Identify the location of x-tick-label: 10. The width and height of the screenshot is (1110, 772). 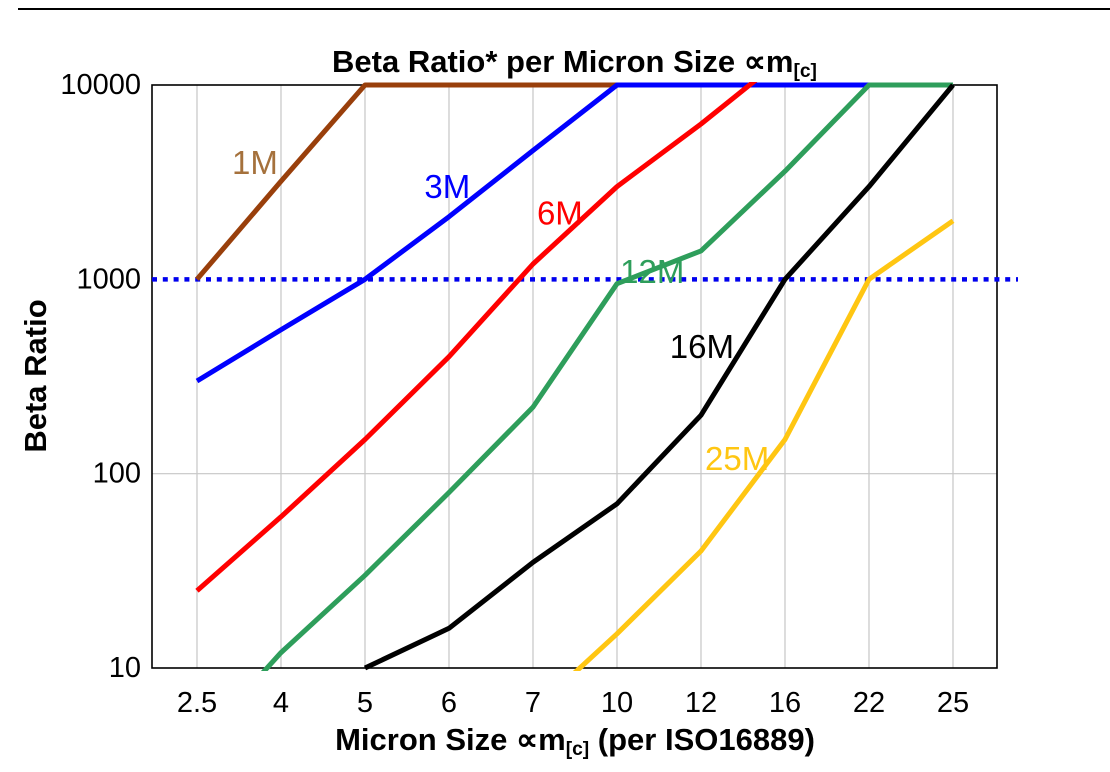
(617, 703).